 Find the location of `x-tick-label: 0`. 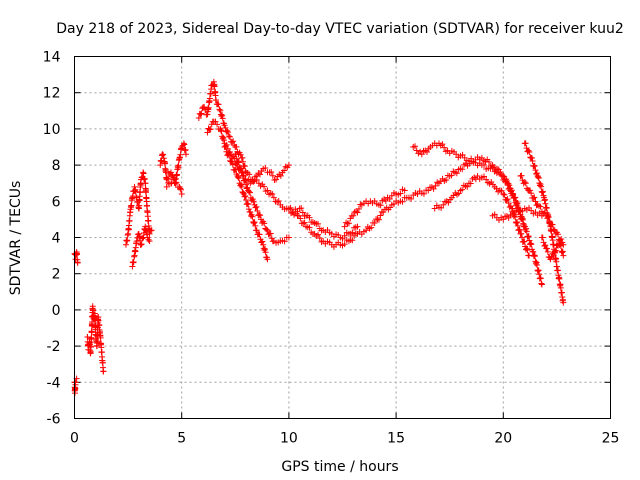

x-tick-label: 0 is located at coordinates (74, 439).